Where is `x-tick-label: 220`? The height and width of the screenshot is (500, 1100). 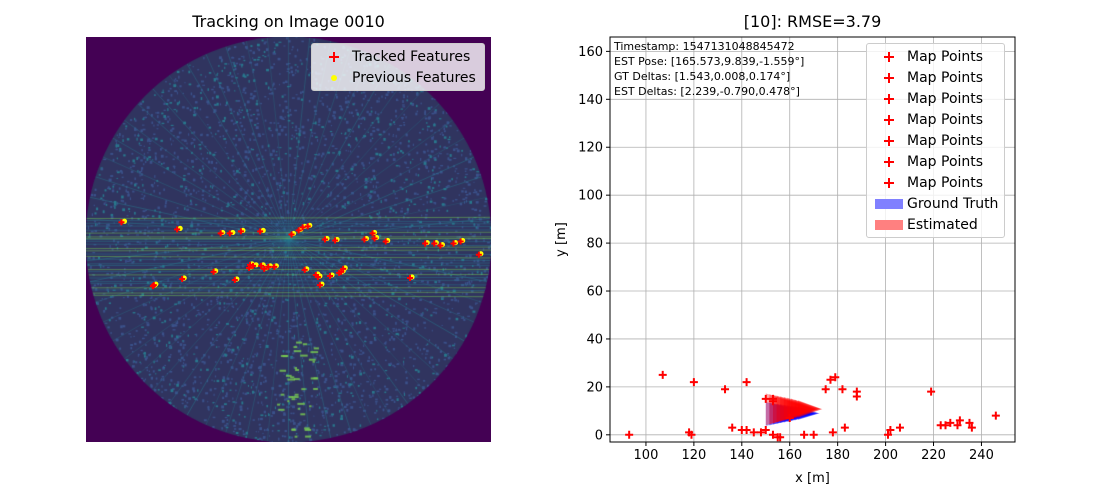
x-tick-label: 220 is located at coordinates (933, 455).